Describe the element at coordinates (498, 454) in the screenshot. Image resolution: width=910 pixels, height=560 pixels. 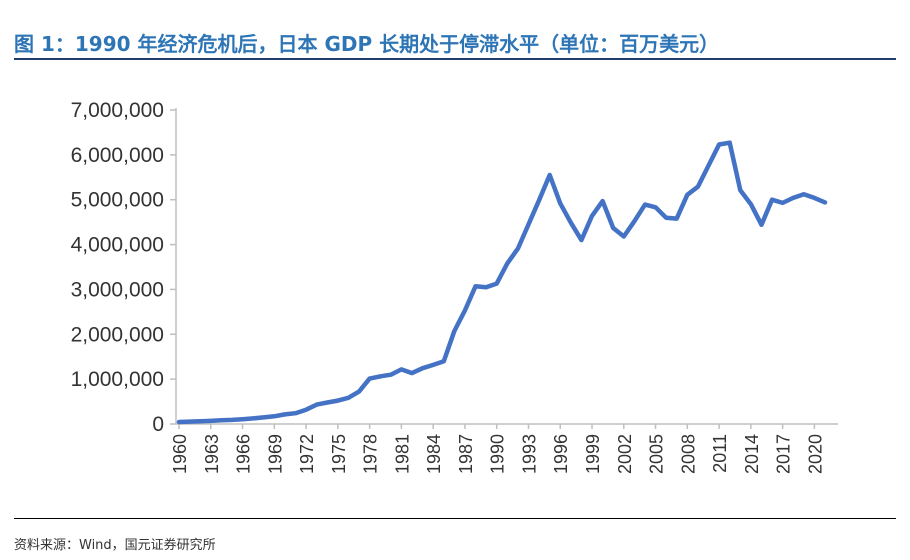
I see `x-tick-label: 1990` at that location.